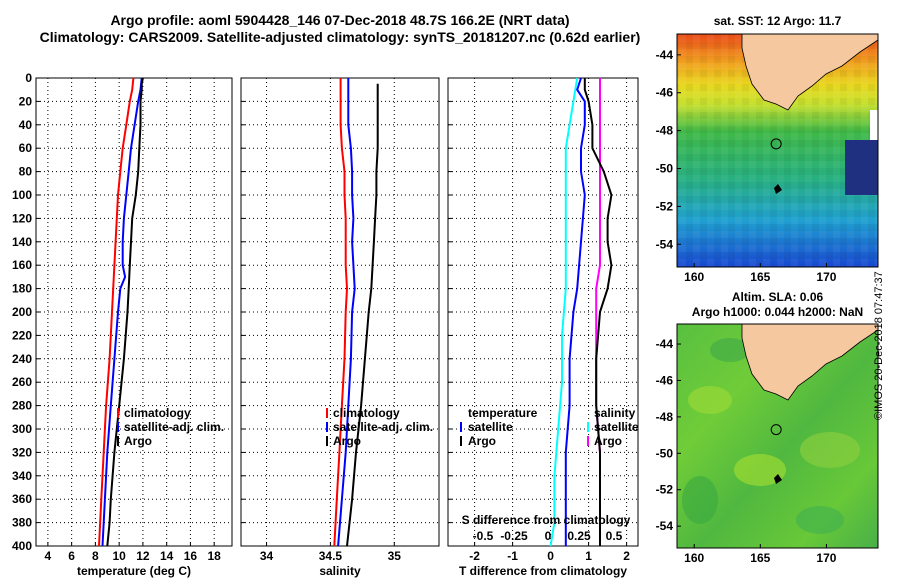 The image size is (900, 580). What do you see at coordinates (22, 429) in the screenshot?
I see `y-tick-label: 300` at bounding box center [22, 429].